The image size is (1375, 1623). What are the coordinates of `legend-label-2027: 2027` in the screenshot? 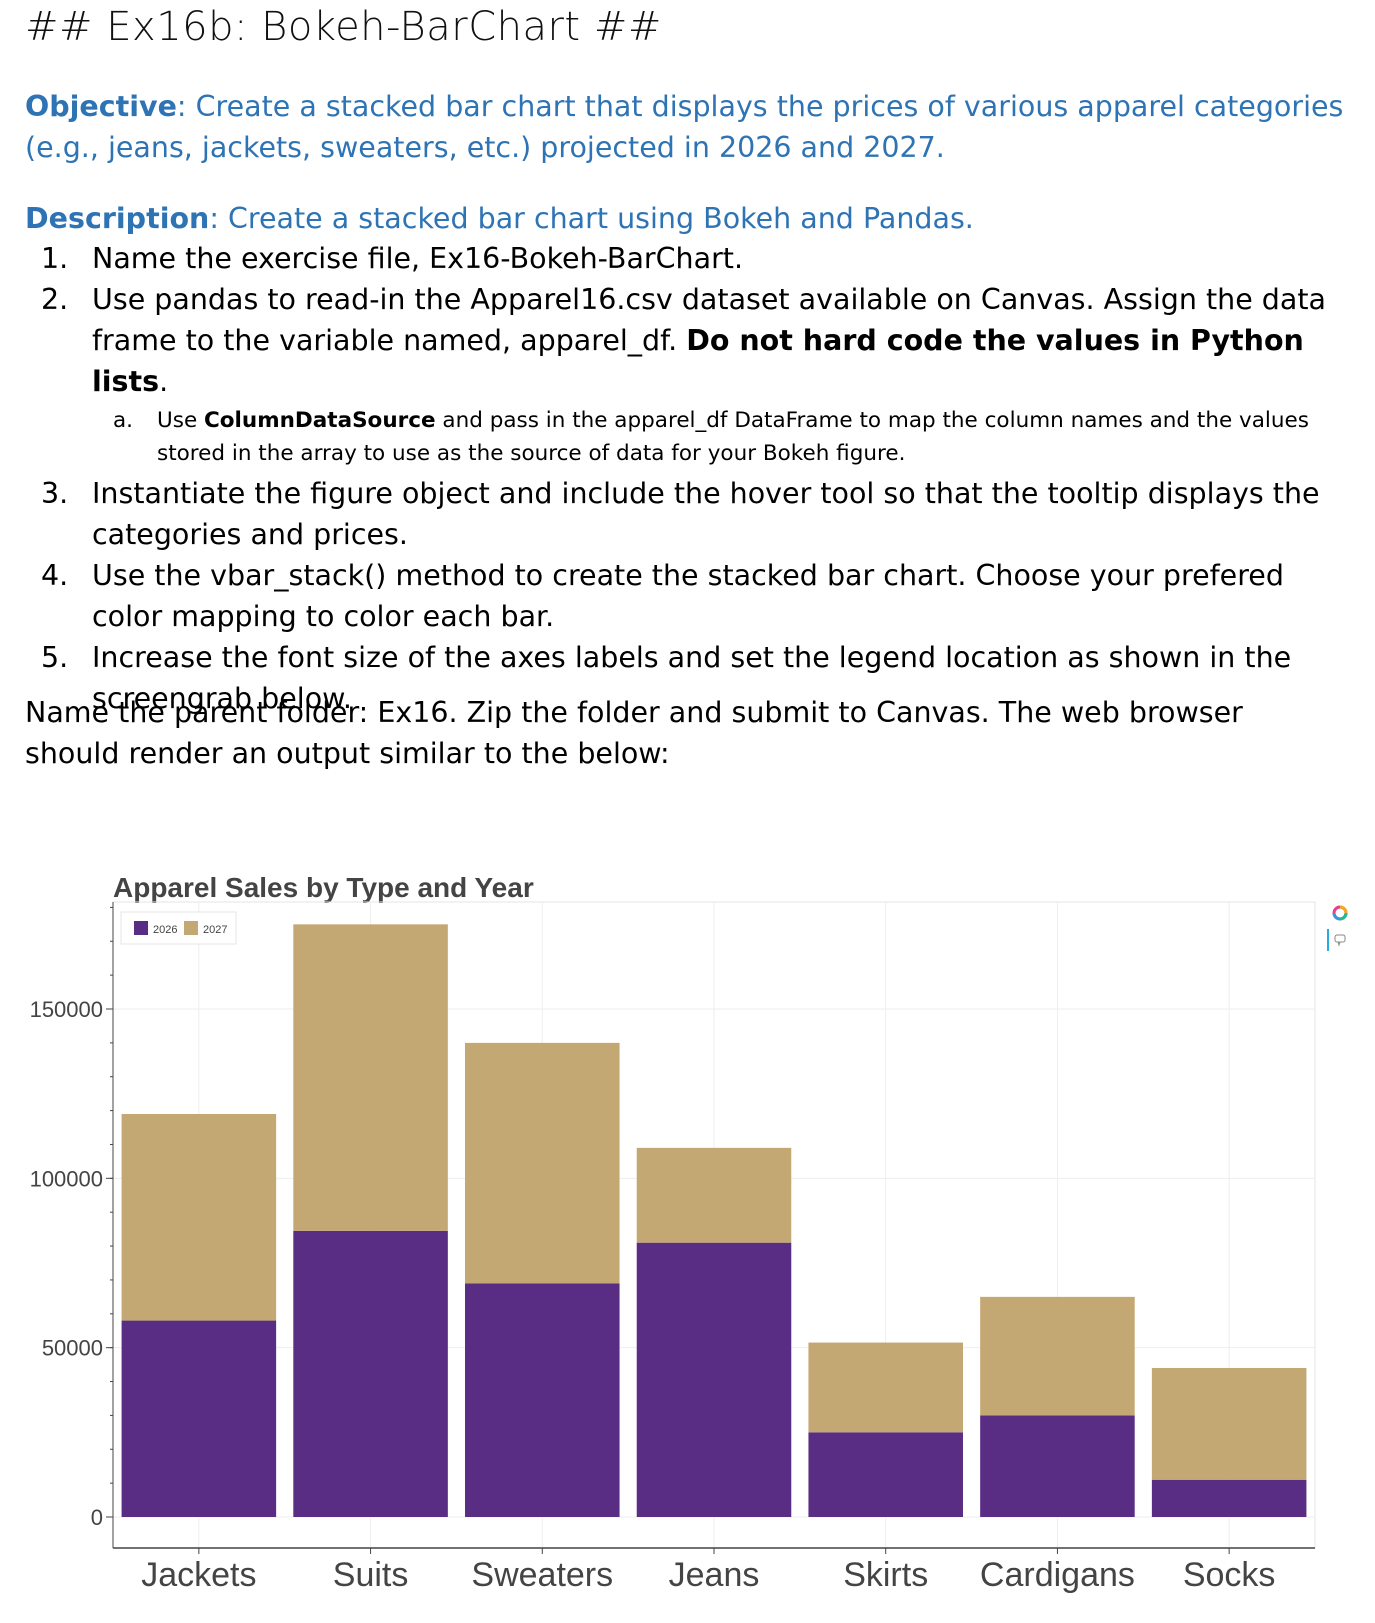 It's located at (215, 930).